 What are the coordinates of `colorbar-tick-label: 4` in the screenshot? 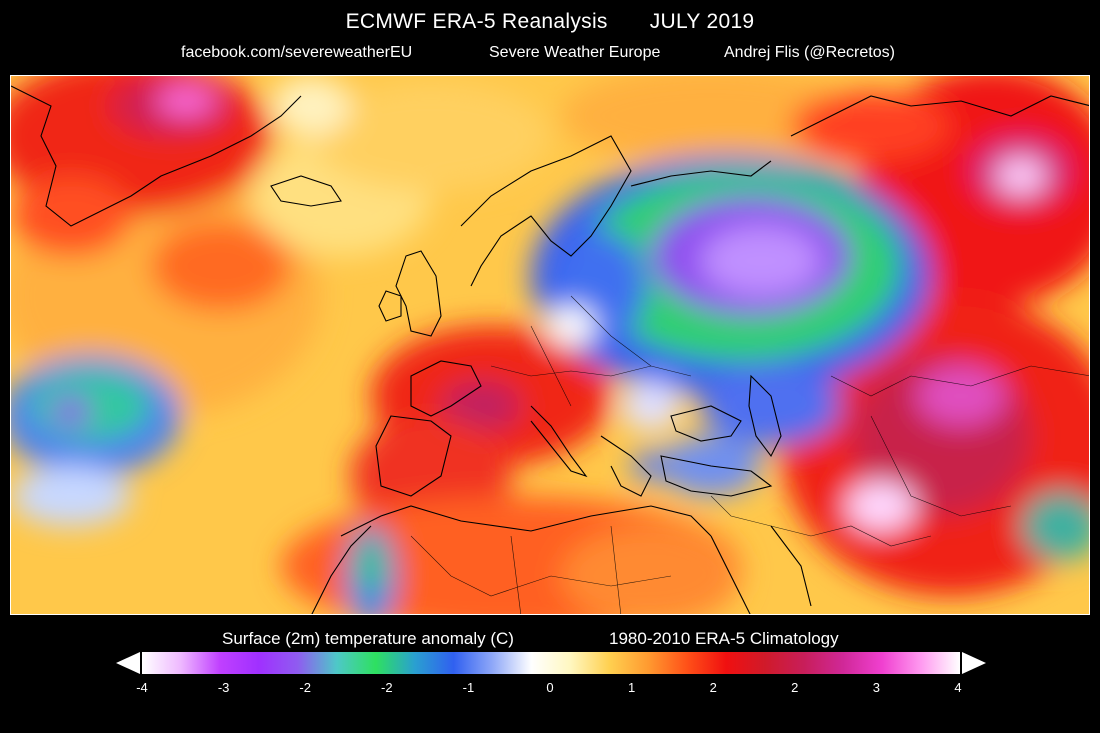 It's located at (958, 687).